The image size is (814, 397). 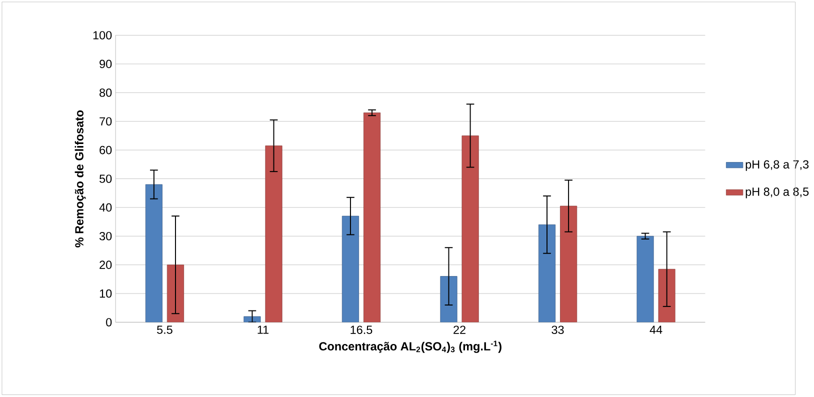 What do you see at coordinates (106, 121) in the screenshot?
I see `y-tick-label: 70` at bounding box center [106, 121].